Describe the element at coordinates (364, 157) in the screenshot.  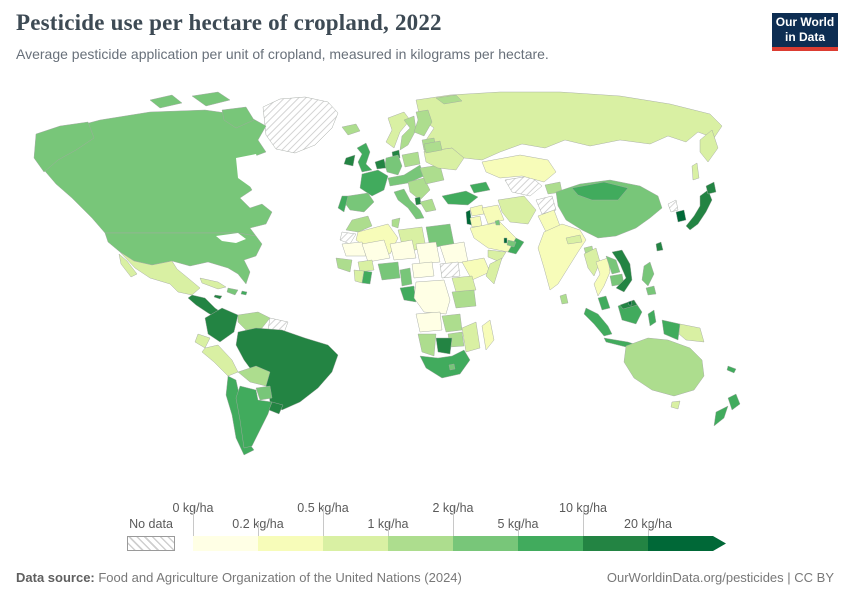
I see `country-uk` at that location.